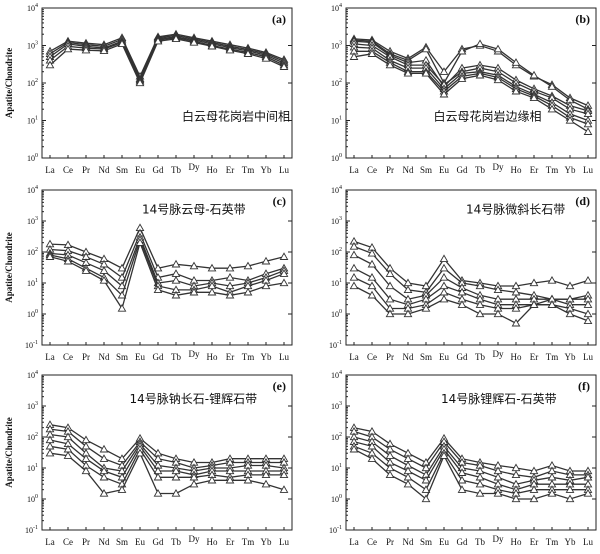 This screenshot has height=554, width=600. I want to click on panel-letter: (d), so click(582, 201).